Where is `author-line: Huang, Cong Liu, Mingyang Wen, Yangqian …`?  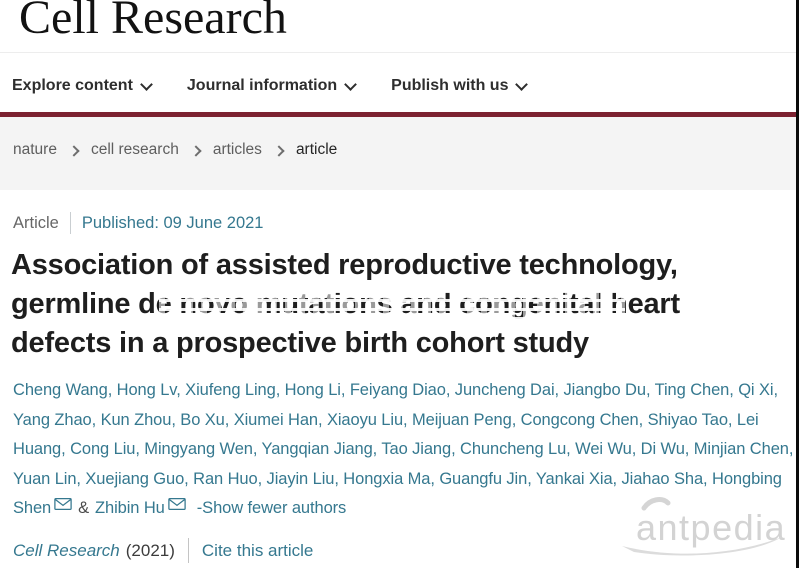 author-line: Huang, Cong Liu, Mingyang Wen, Yangqian … is located at coordinates (403, 449).